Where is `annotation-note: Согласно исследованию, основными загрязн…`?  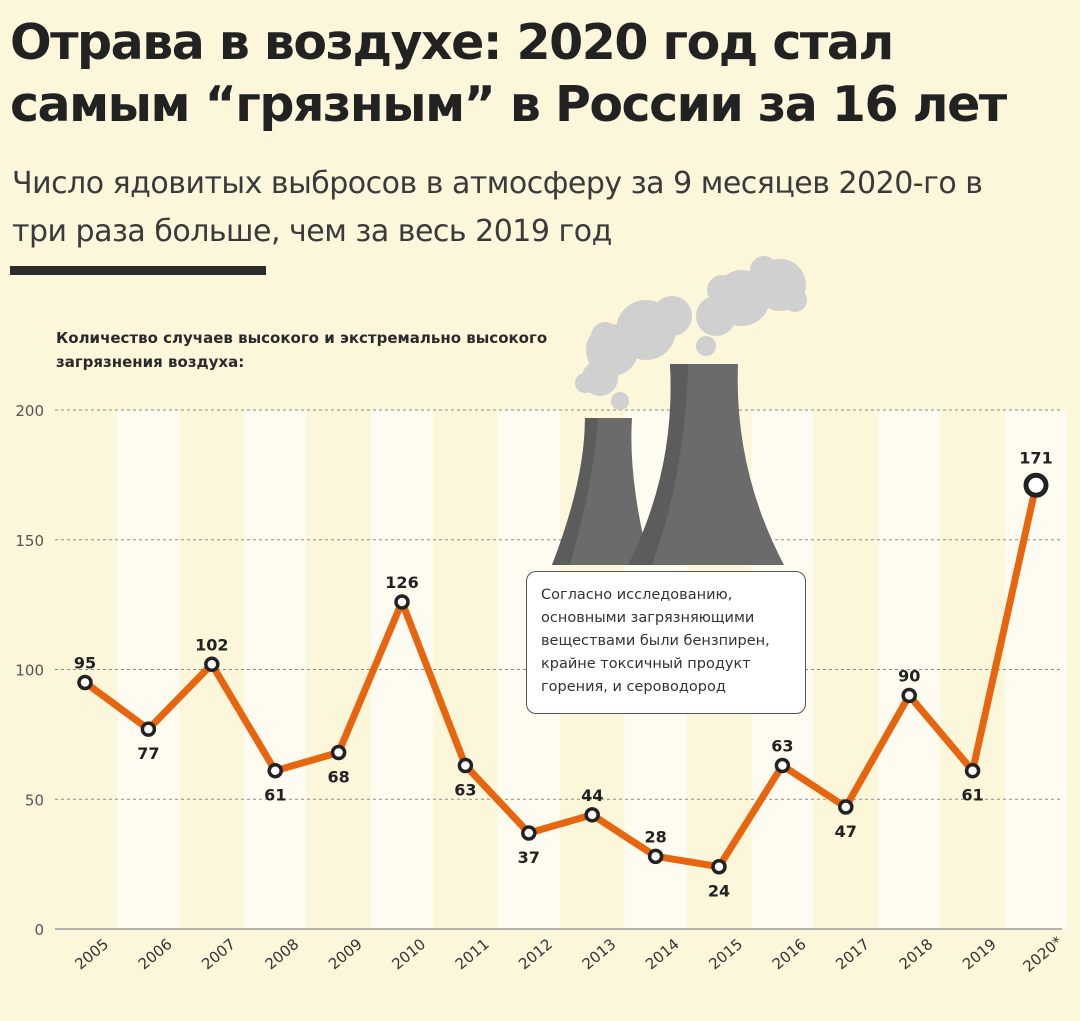 annotation-note: Согласно исследованию, основными загрязн… is located at coordinates (666, 642).